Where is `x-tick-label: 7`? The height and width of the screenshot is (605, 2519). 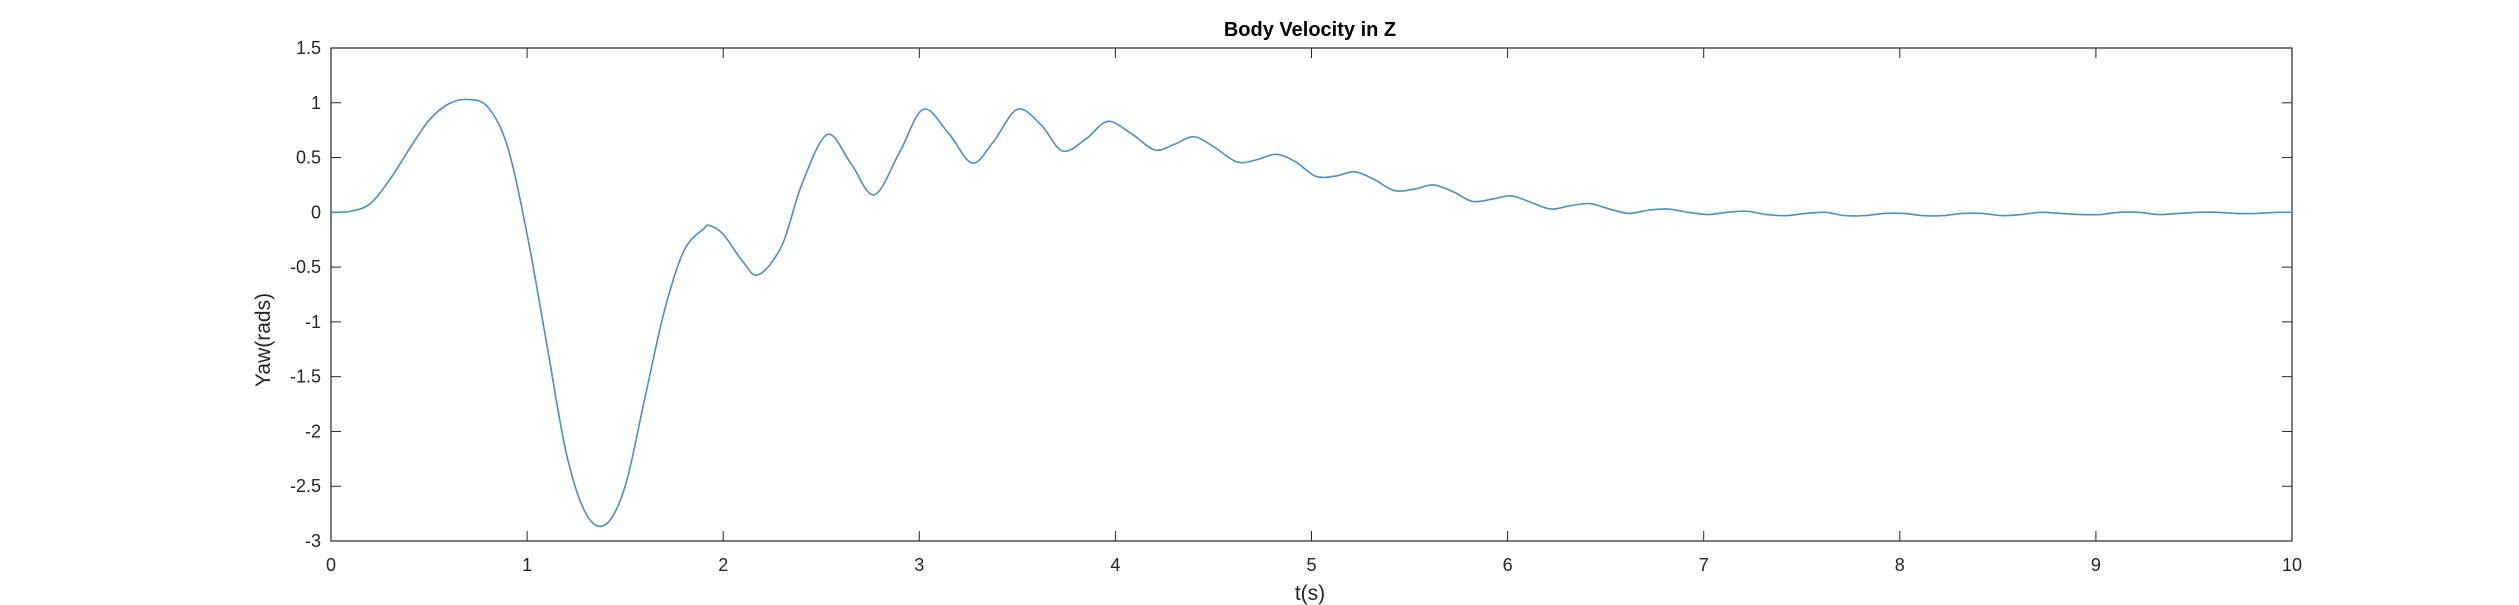 x-tick-label: 7 is located at coordinates (1704, 565).